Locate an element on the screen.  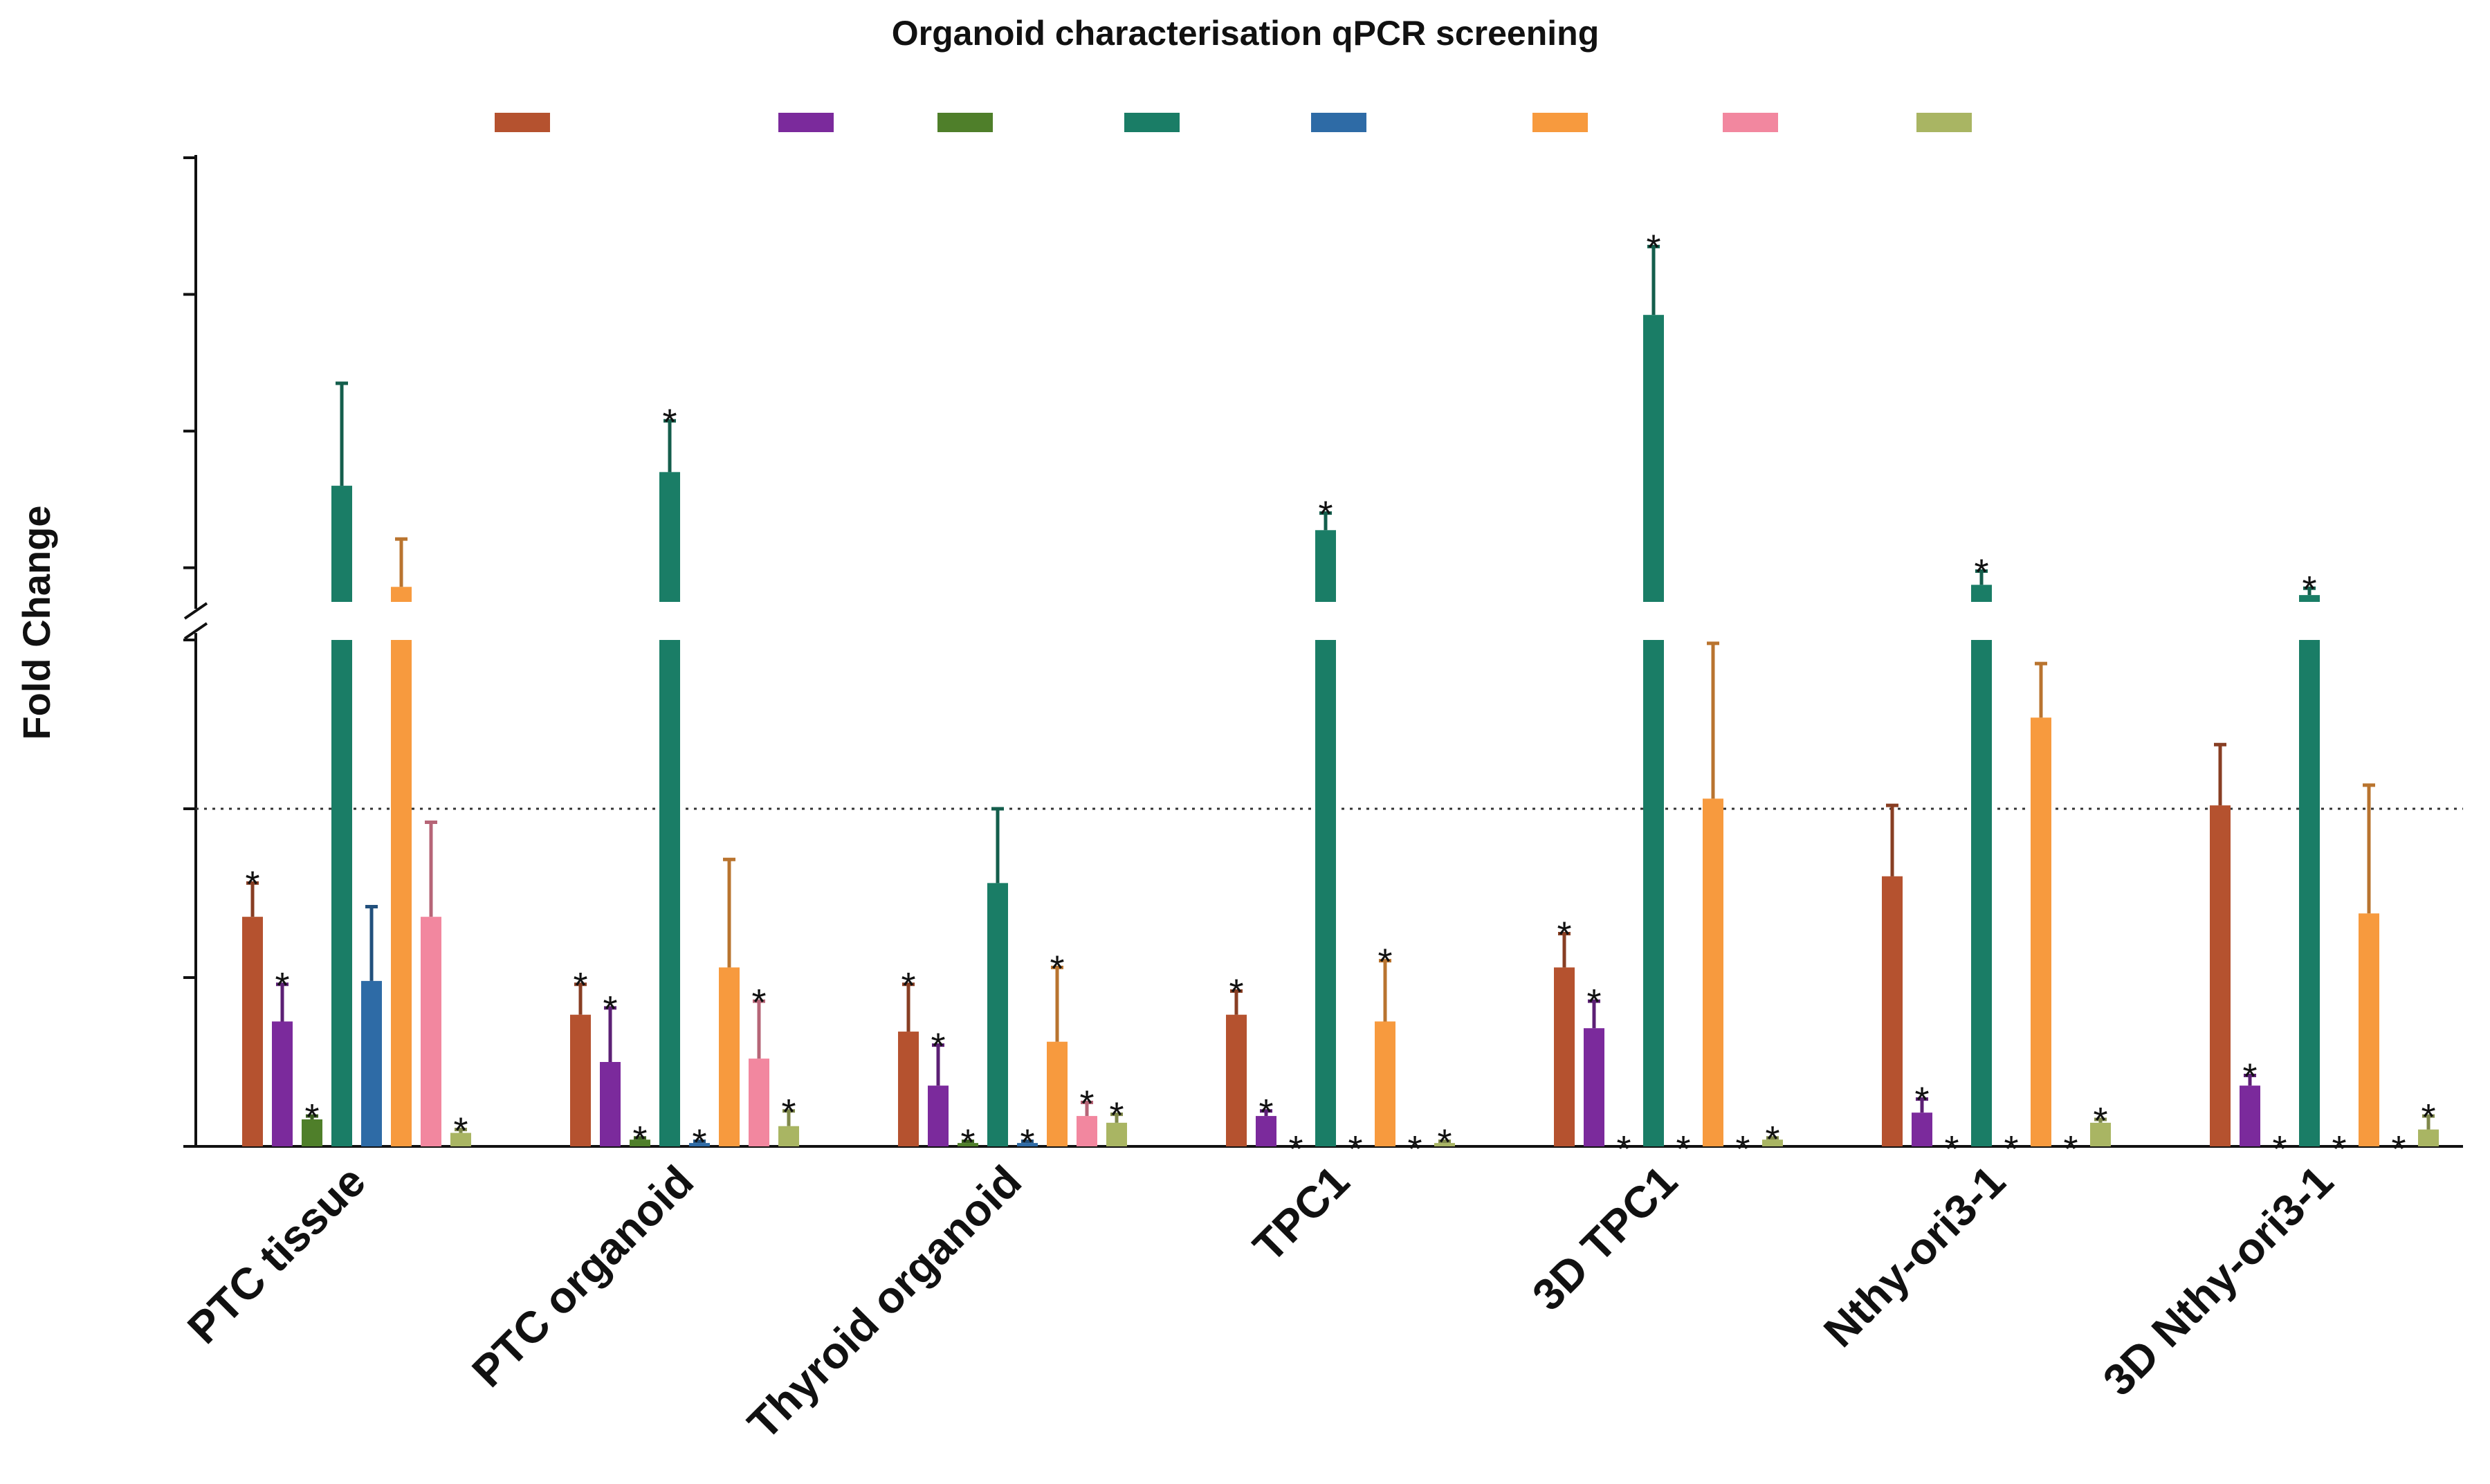
chart-title: Organoid characterisation qPCR screening is located at coordinates (1246, 33).